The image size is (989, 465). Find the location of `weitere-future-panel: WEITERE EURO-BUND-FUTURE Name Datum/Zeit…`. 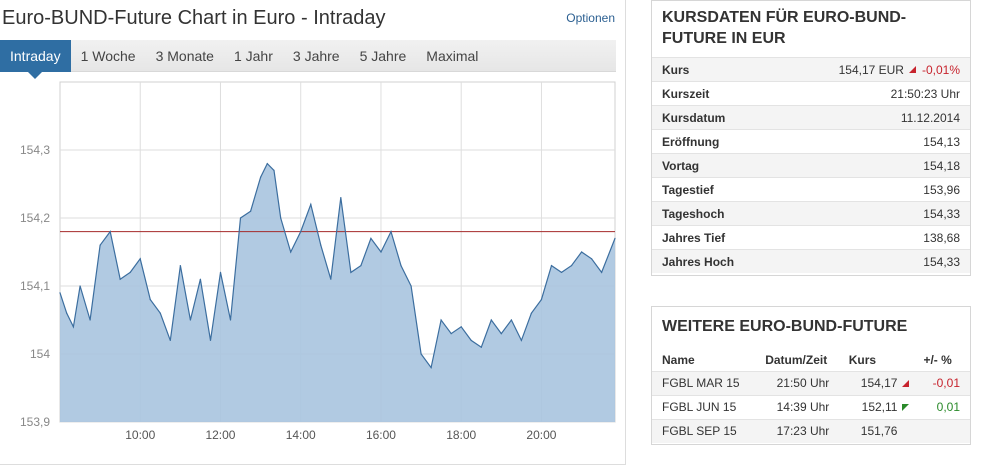

weitere-future-panel: WEITERE EURO-BUND-FUTURE Name Datum/Zeit… is located at coordinates (811, 375).